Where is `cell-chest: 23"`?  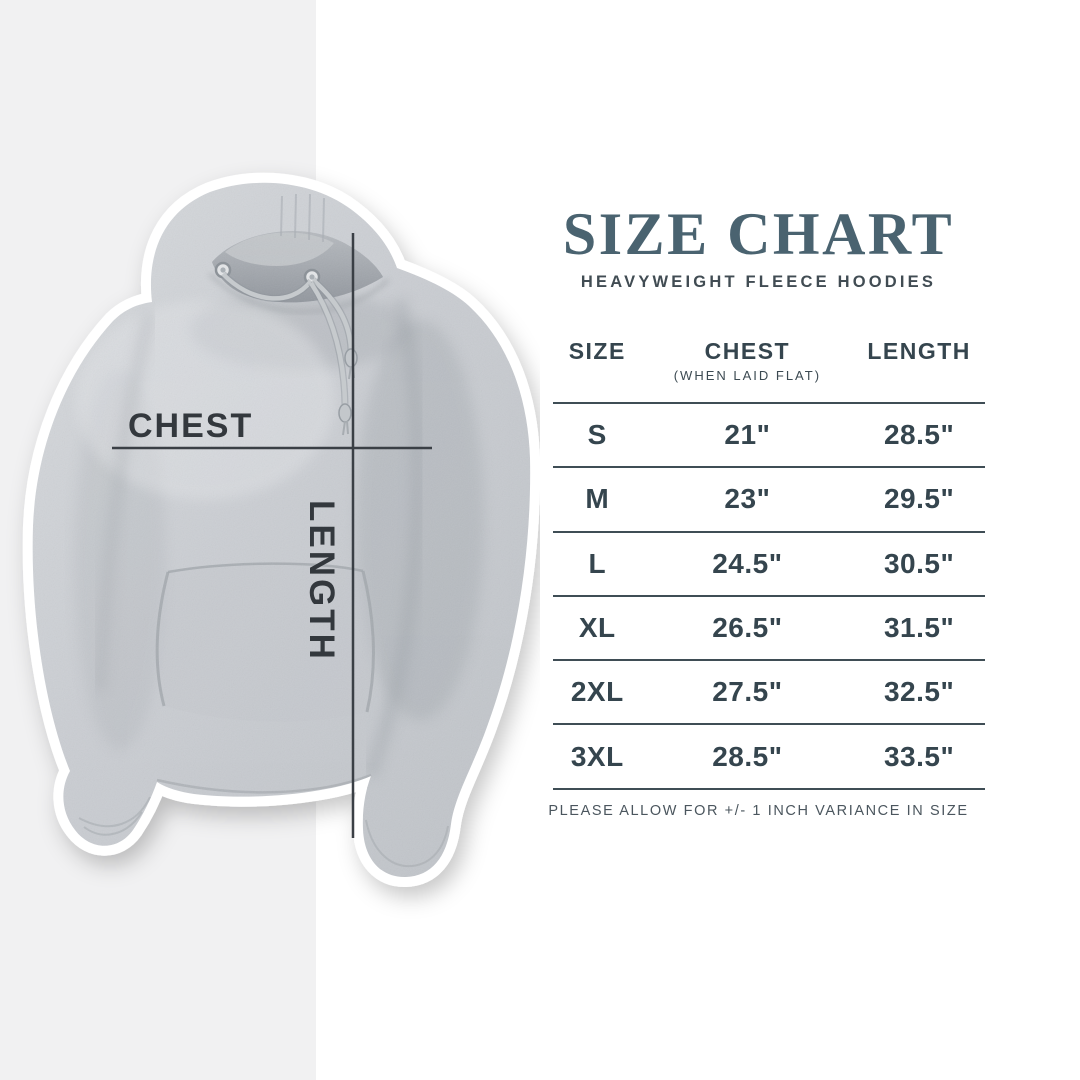 cell-chest: 23" is located at coordinates (747, 499).